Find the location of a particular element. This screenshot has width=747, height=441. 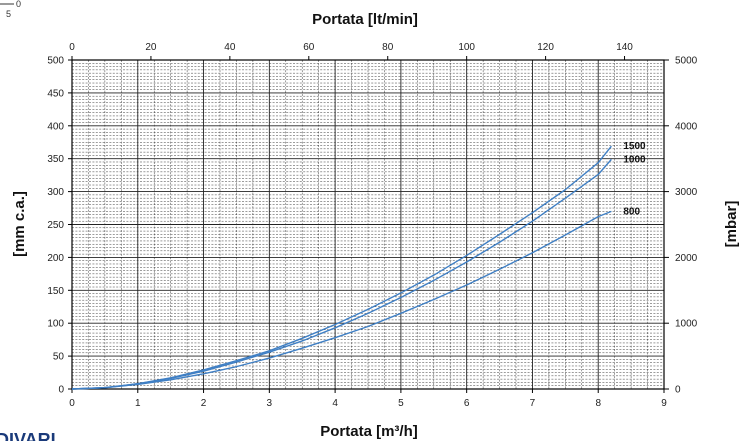

series-label-800: 800 is located at coordinates (631, 211).